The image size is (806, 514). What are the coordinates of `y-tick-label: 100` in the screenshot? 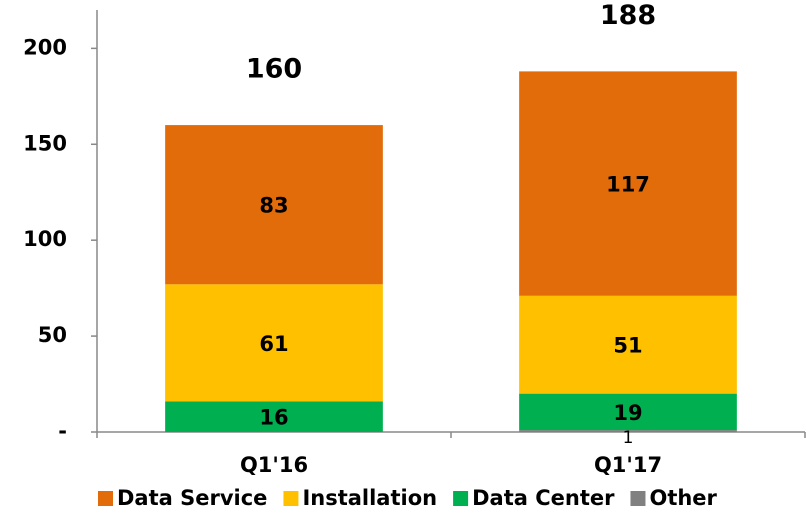 It's located at (45, 239).